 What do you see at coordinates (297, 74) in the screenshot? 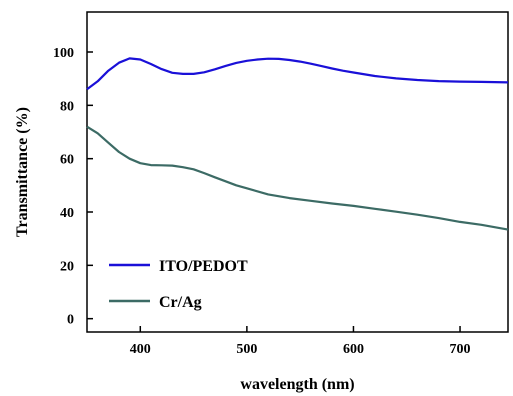
I see `series-line-ito-pedot` at bounding box center [297, 74].